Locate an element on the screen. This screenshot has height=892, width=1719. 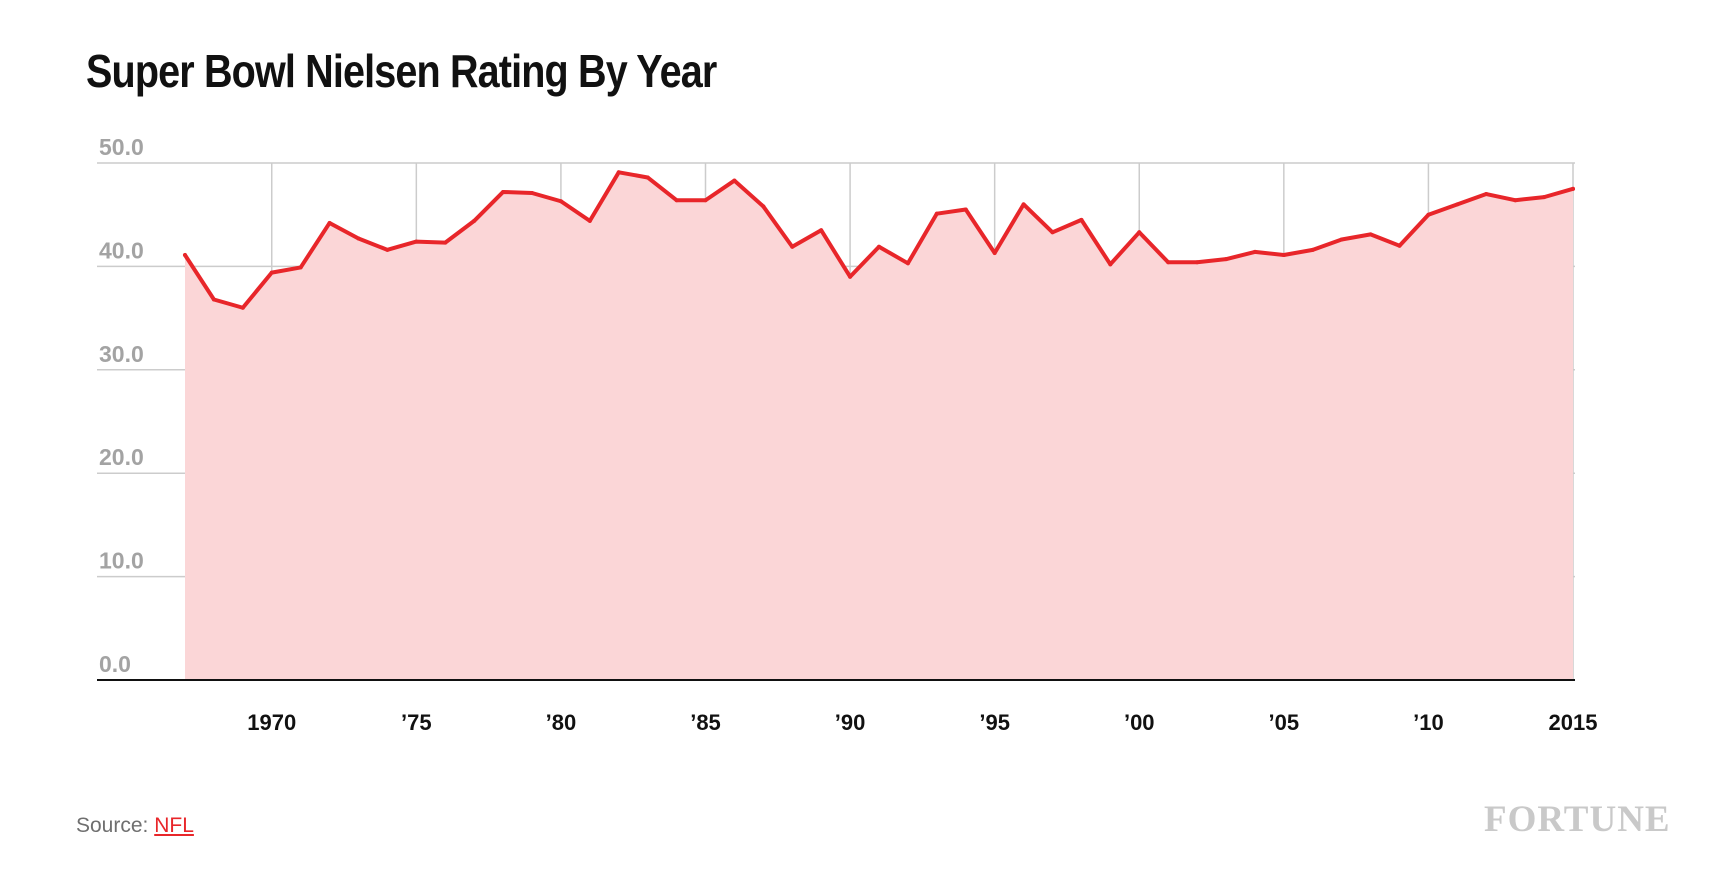
x-tick-label: ’85 is located at coordinates (705, 722).